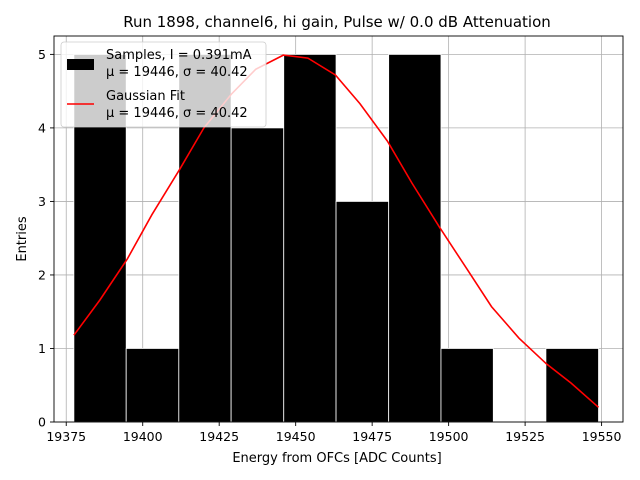 The image size is (640, 480). Describe the element at coordinates (177, 113) in the screenshot. I see `legend-fit-stats: μ = 19446, σ = 40.42` at that location.